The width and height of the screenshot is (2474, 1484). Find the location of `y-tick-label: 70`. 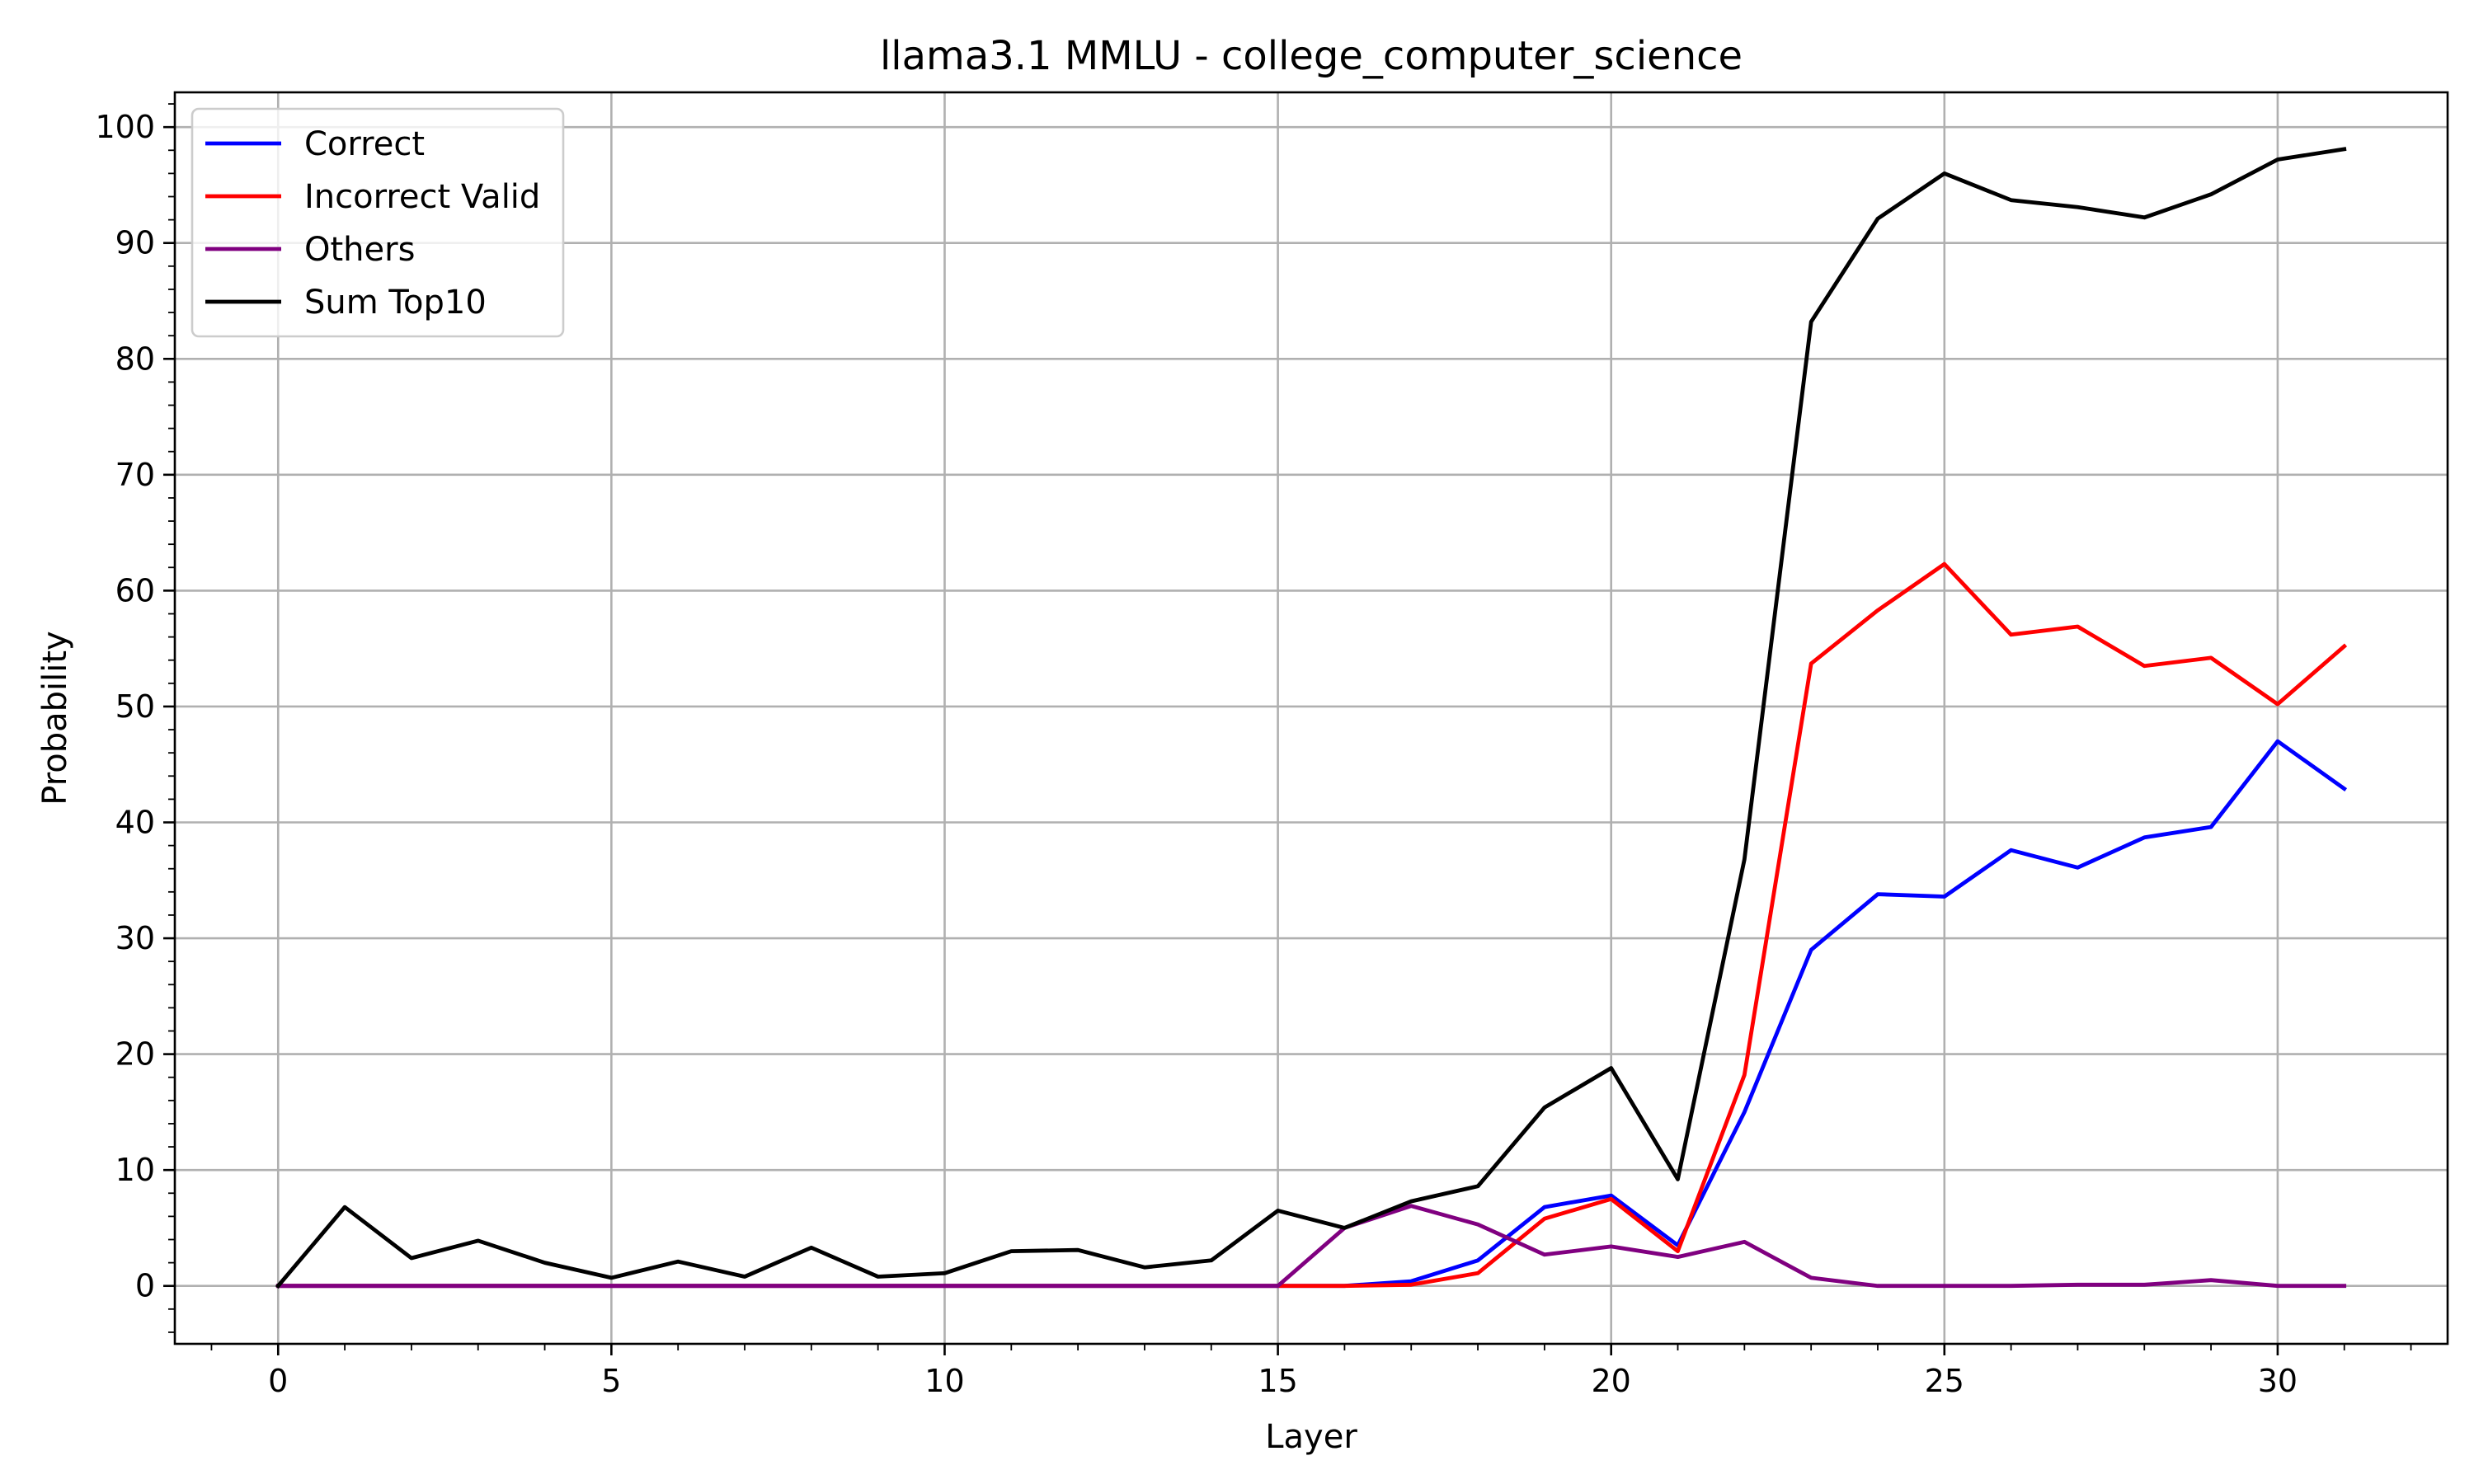

y-tick-label: 70 is located at coordinates (135, 475).